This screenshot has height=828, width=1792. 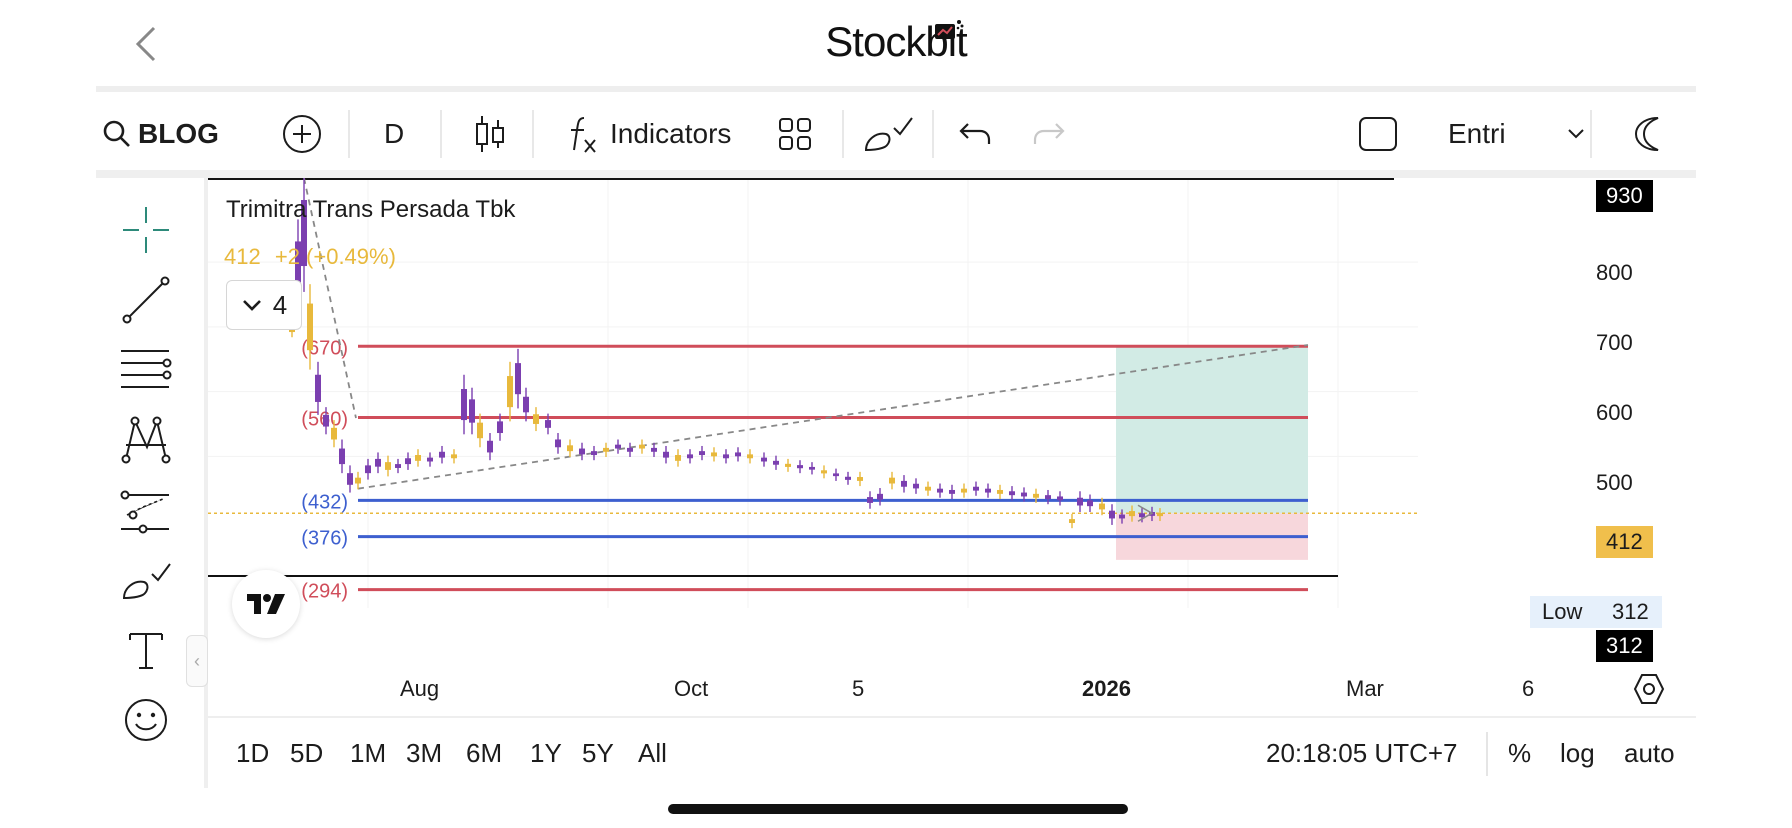 I want to click on interval-button: D, so click(x=394, y=134).